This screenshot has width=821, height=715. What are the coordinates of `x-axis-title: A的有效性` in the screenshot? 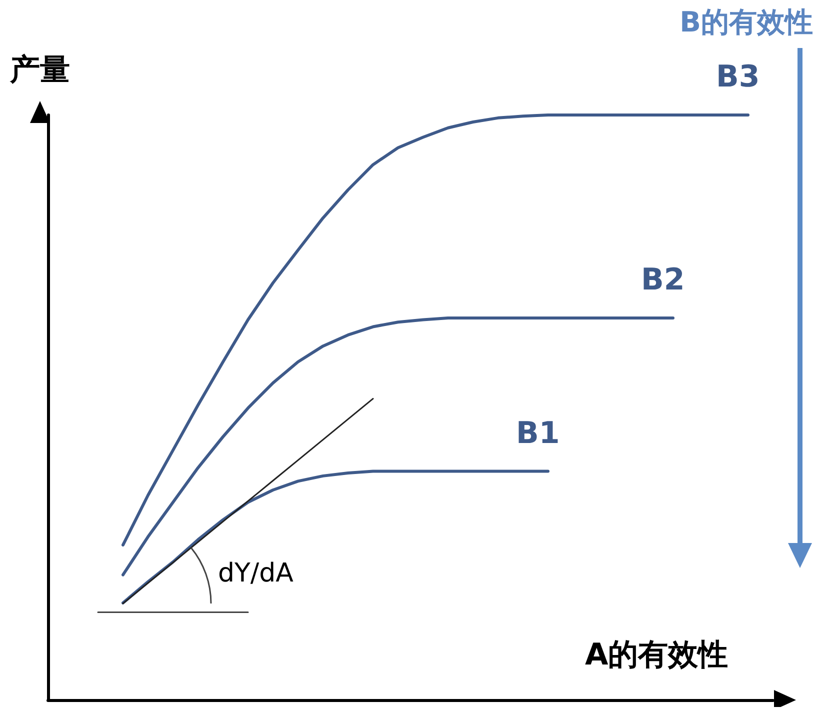 It's located at (656, 655).